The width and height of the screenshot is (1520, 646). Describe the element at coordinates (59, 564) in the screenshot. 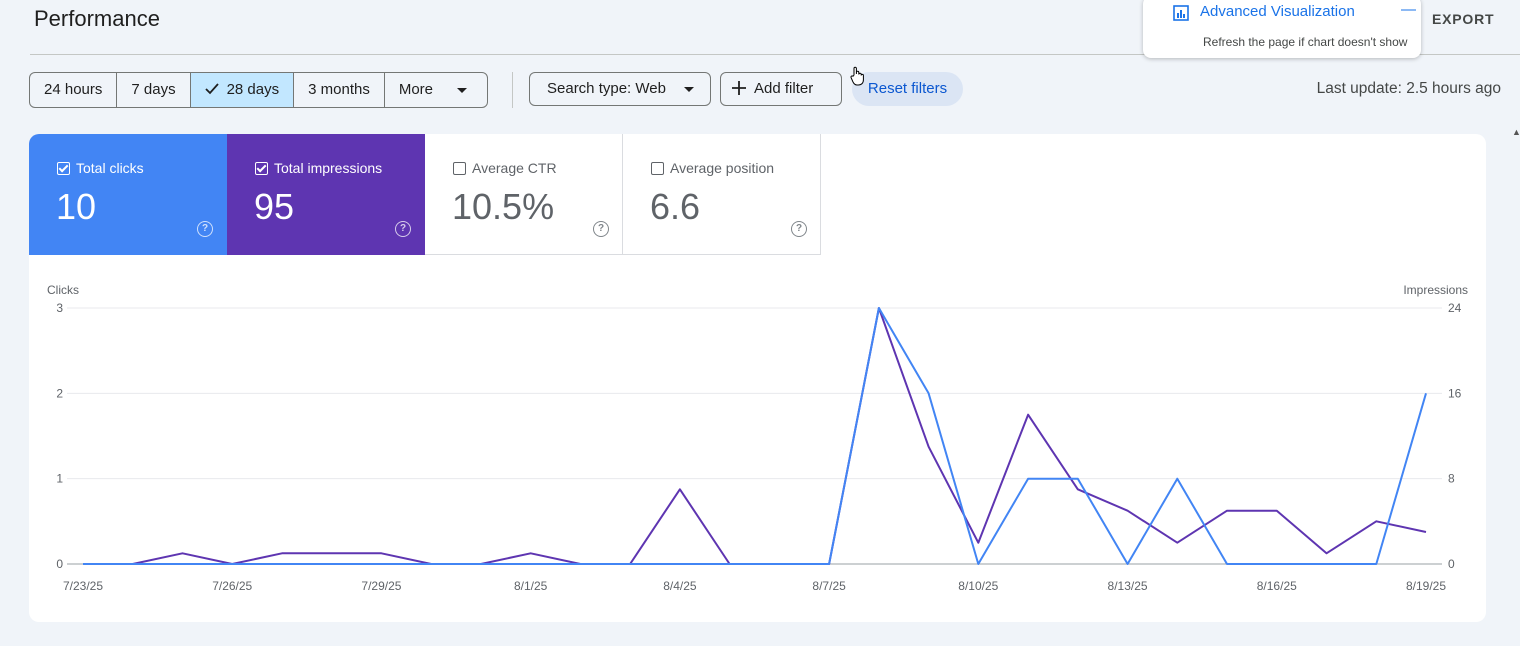

I see `y-left-tick-label: 0` at that location.